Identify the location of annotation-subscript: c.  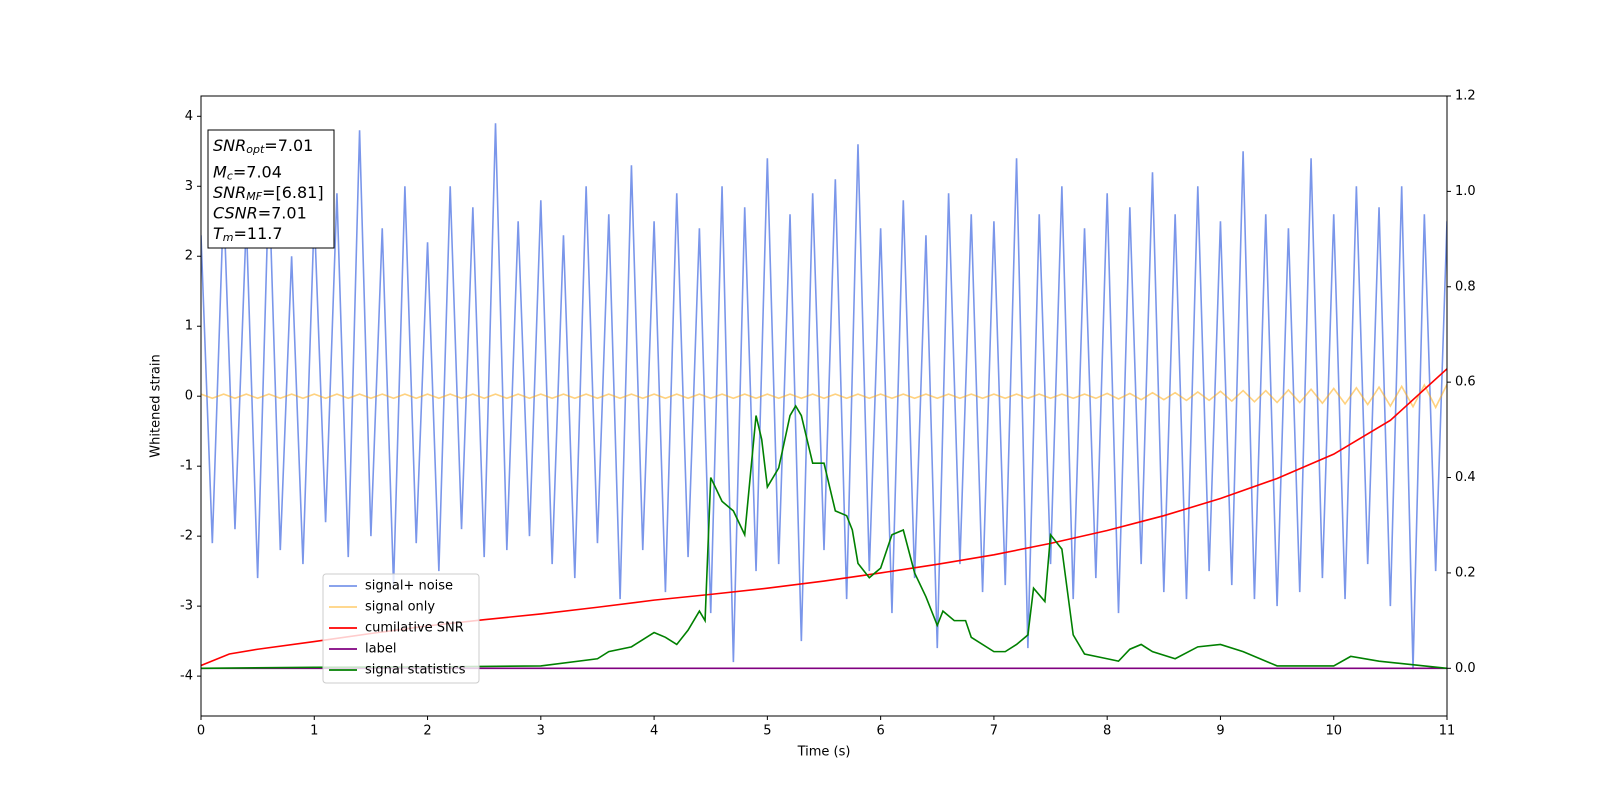
(230, 176).